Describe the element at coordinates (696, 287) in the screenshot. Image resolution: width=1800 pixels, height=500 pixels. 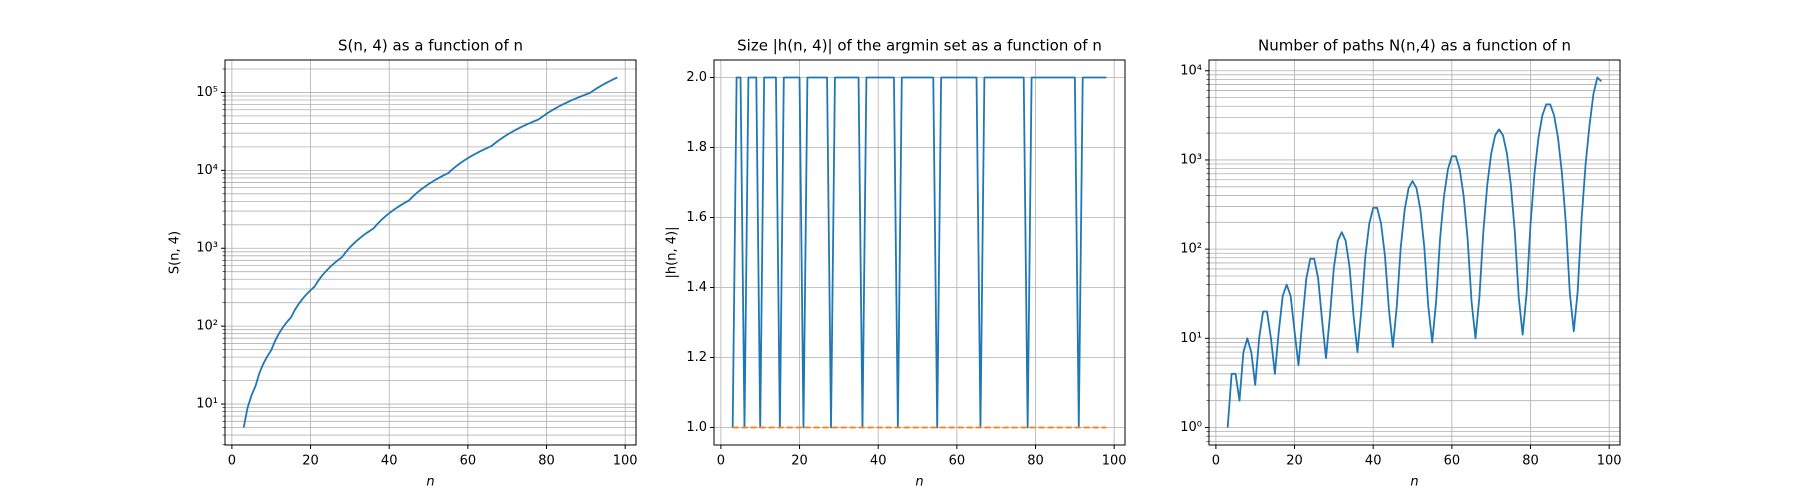
I see `y-tick-label: 1.4` at that location.